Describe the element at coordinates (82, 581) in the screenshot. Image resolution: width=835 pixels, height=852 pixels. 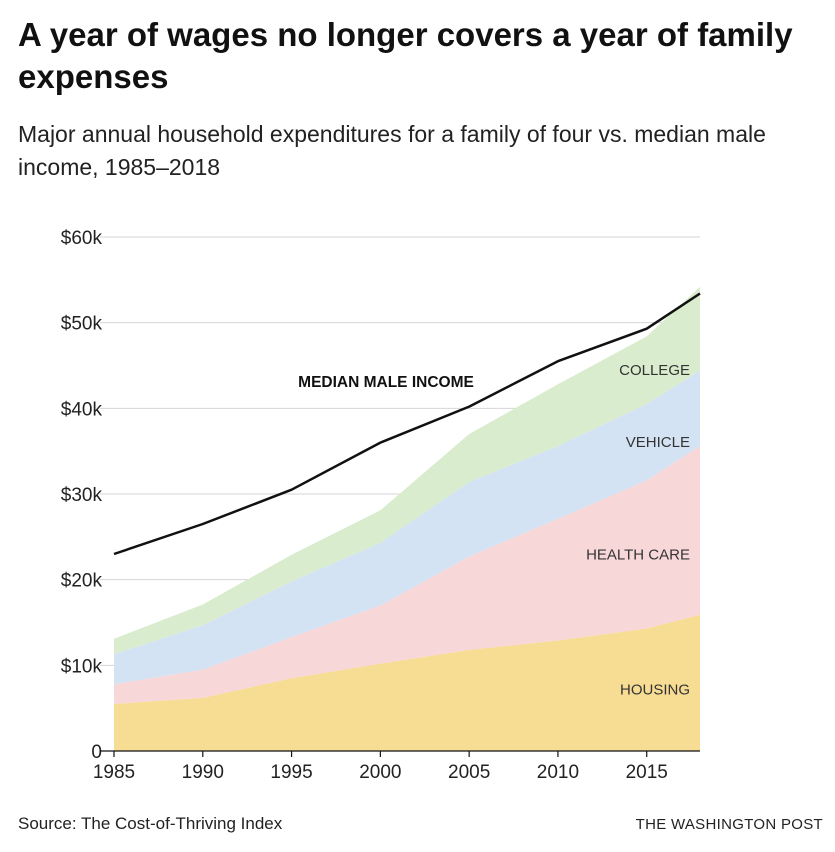
I see `y-tick-label: $20k` at that location.